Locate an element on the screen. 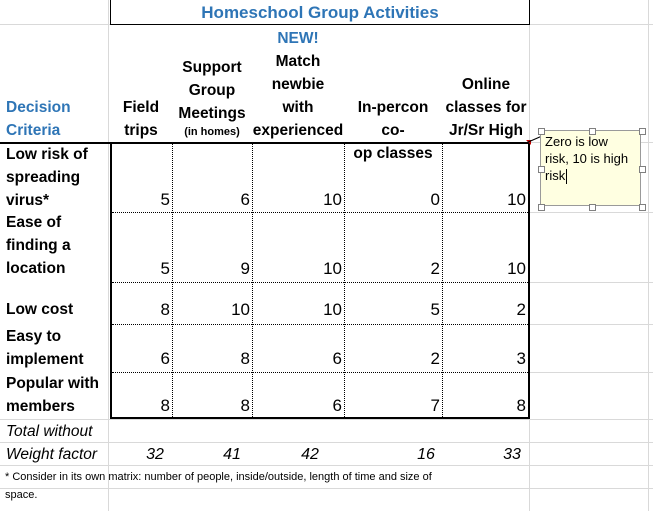  header-match-newbie: NEW! Match newbie with experienced is located at coordinates (298, 84).